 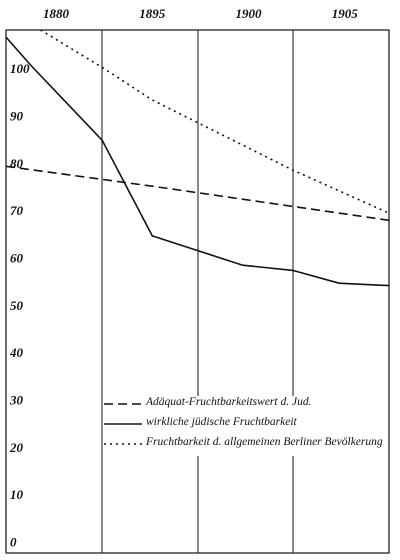 I want to click on y-tick-label: 40, so click(x=16, y=352).